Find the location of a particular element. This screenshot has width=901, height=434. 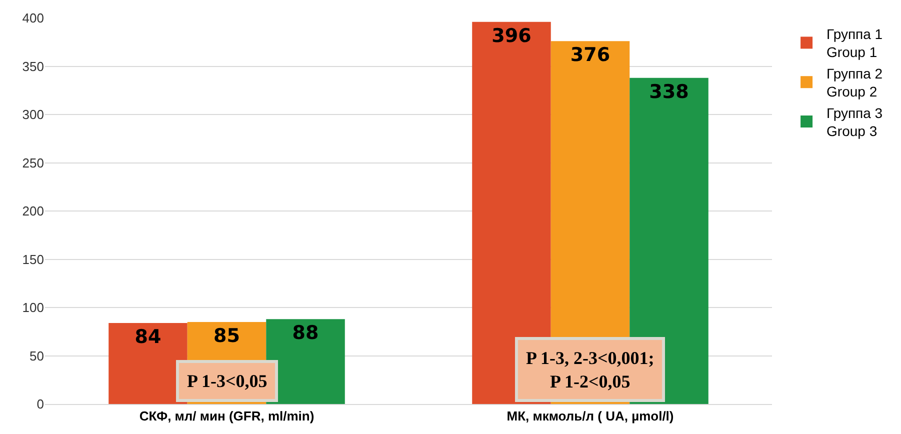

y-tick-label: 50 is located at coordinates (37, 356).